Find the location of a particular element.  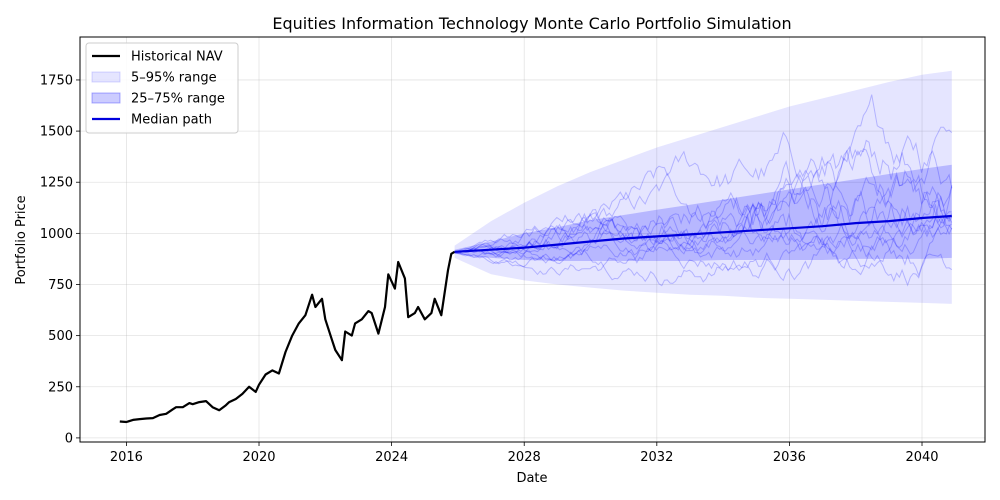

legend-label-band_outer: 5–95% range is located at coordinates (174, 78).